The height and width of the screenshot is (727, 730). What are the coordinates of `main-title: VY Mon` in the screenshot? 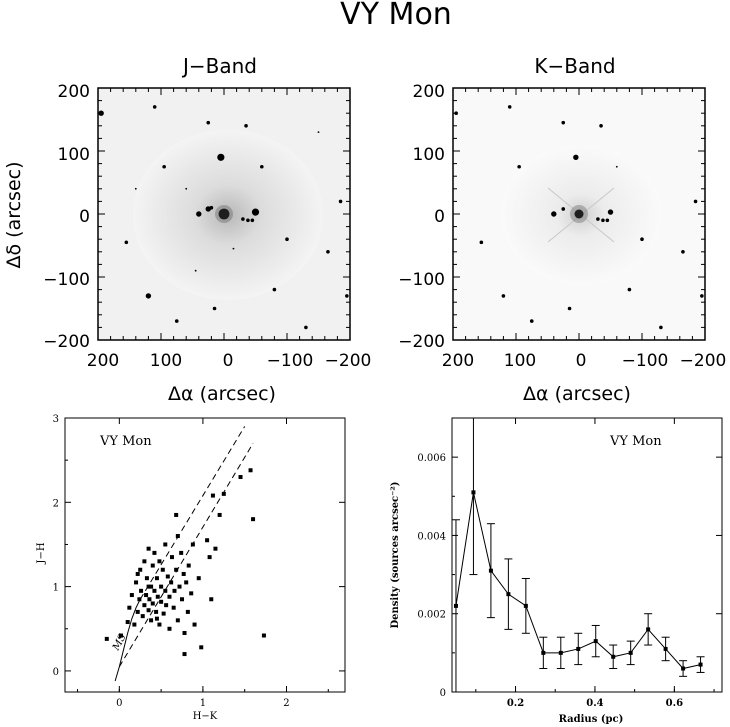 It's located at (396, 16).